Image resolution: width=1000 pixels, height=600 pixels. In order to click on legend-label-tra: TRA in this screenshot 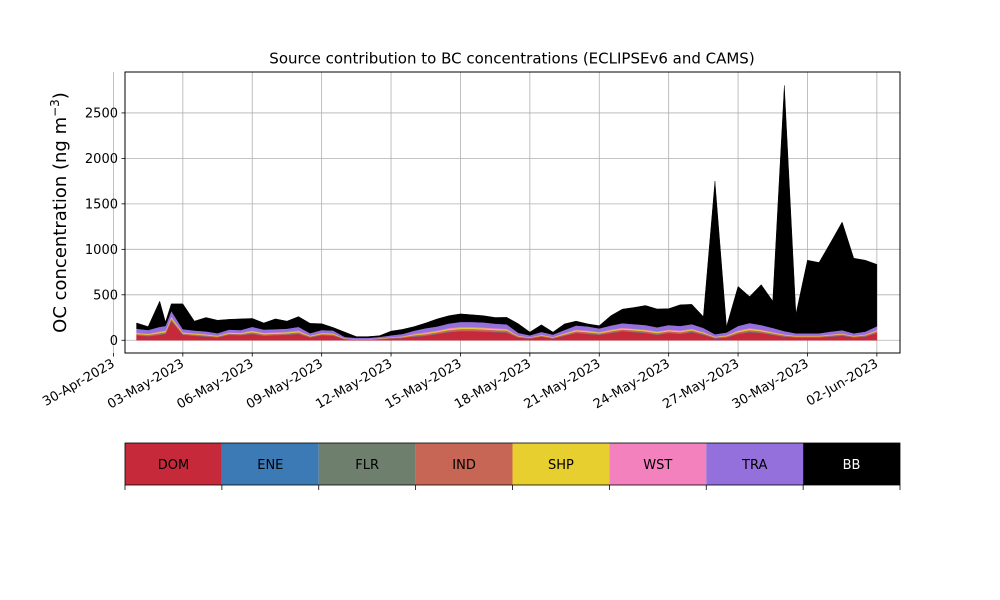, I will do `click(754, 465)`.